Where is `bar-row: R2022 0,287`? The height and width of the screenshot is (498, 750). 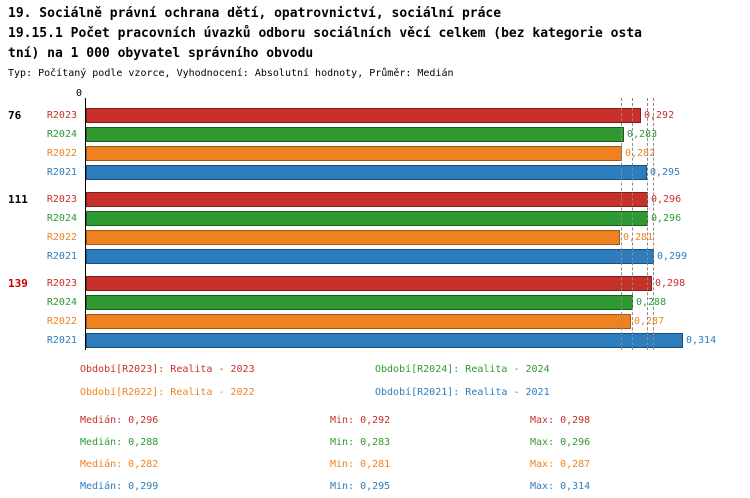 bar-row: R2022 0,287 is located at coordinates (375, 321).